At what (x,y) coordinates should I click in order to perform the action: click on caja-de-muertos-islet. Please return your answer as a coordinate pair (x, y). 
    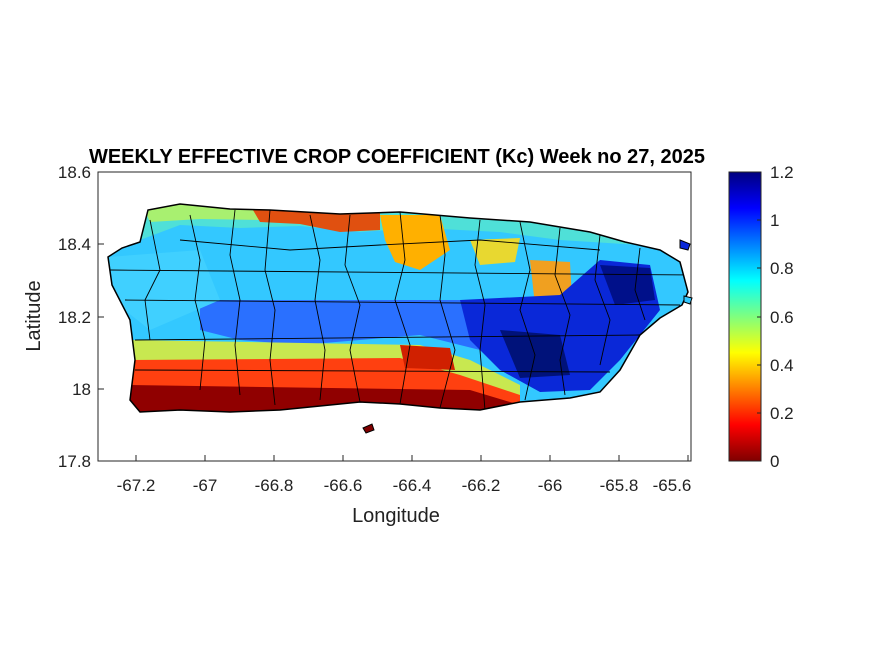
    Looking at the image, I should click on (368, 428).